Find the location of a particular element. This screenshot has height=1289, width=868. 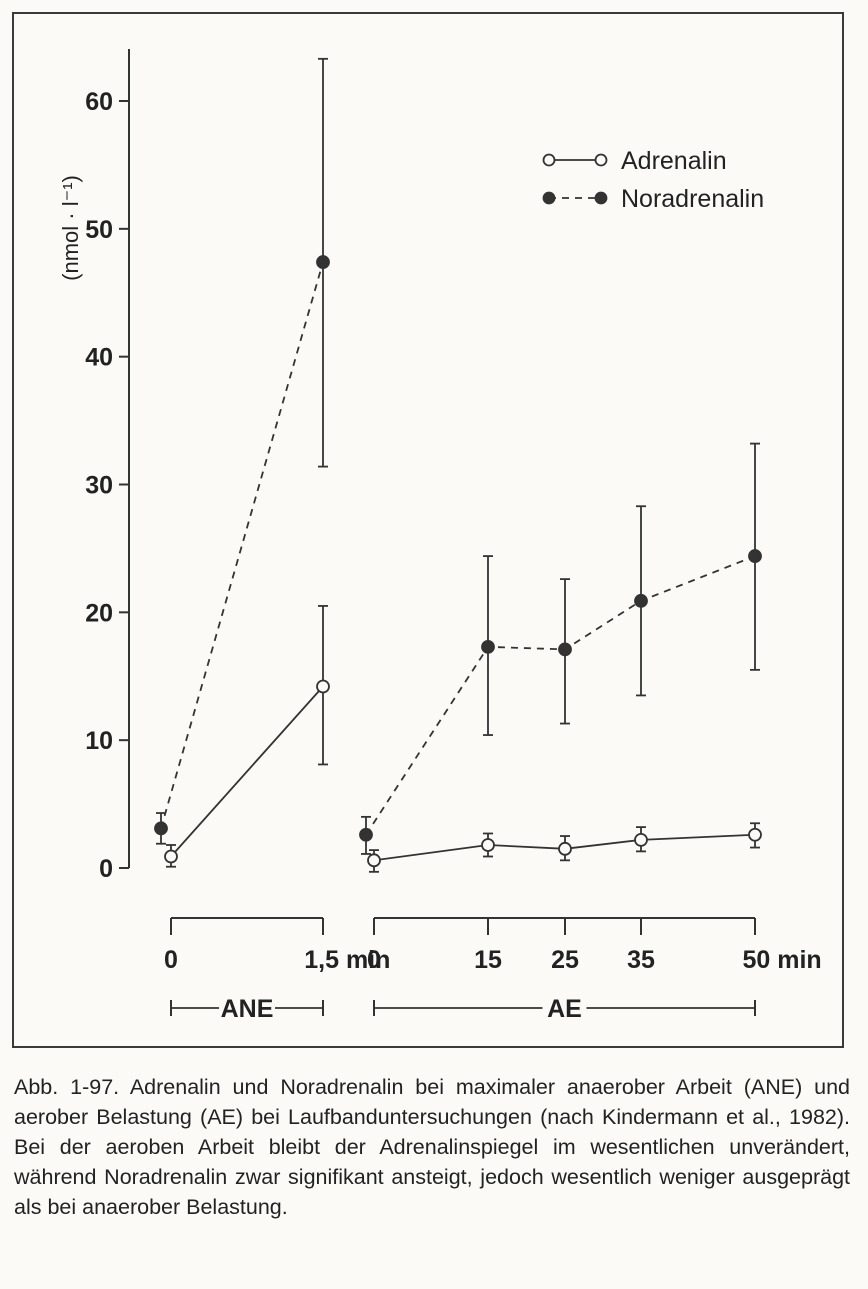

range-label-ae: AE is located at coordinates (564, 1009).